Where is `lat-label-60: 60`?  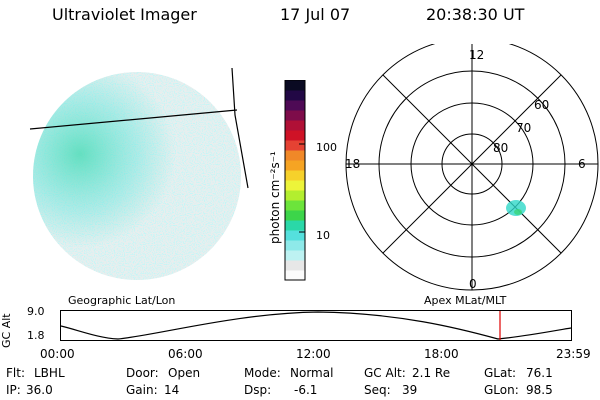 lat-label-60: 60 is located at coordinates (541, 105).